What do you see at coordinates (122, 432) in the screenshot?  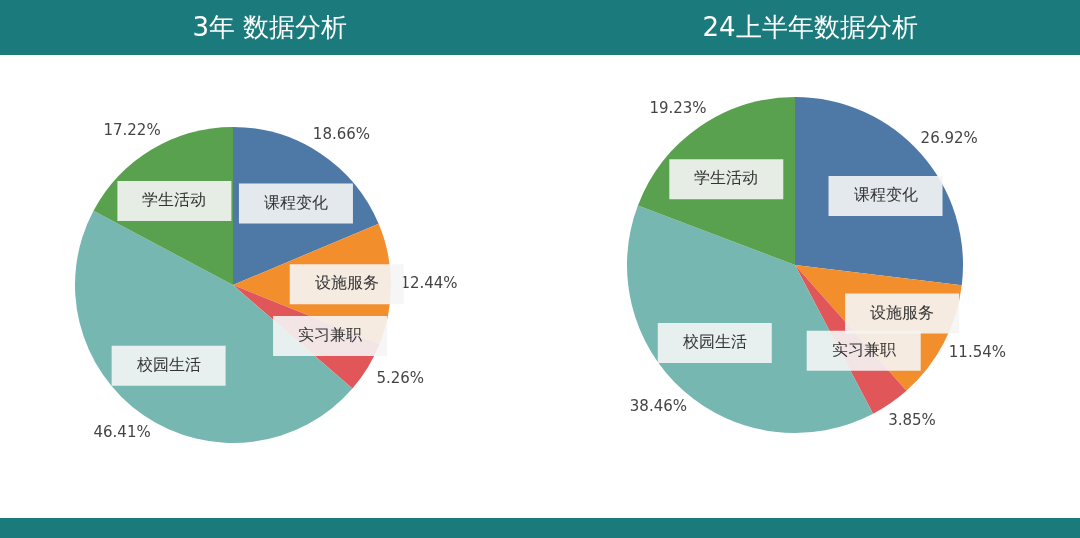 I see `data-label: 46.41%` at bounding box center [122, 432].